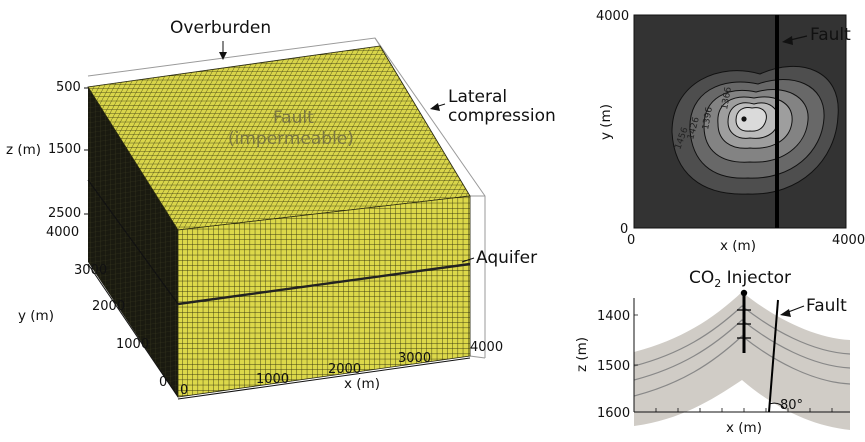 The width and height of the screenshot is (865, 442). I want to click on map-x-tick-0: 0, so click(631, 240).